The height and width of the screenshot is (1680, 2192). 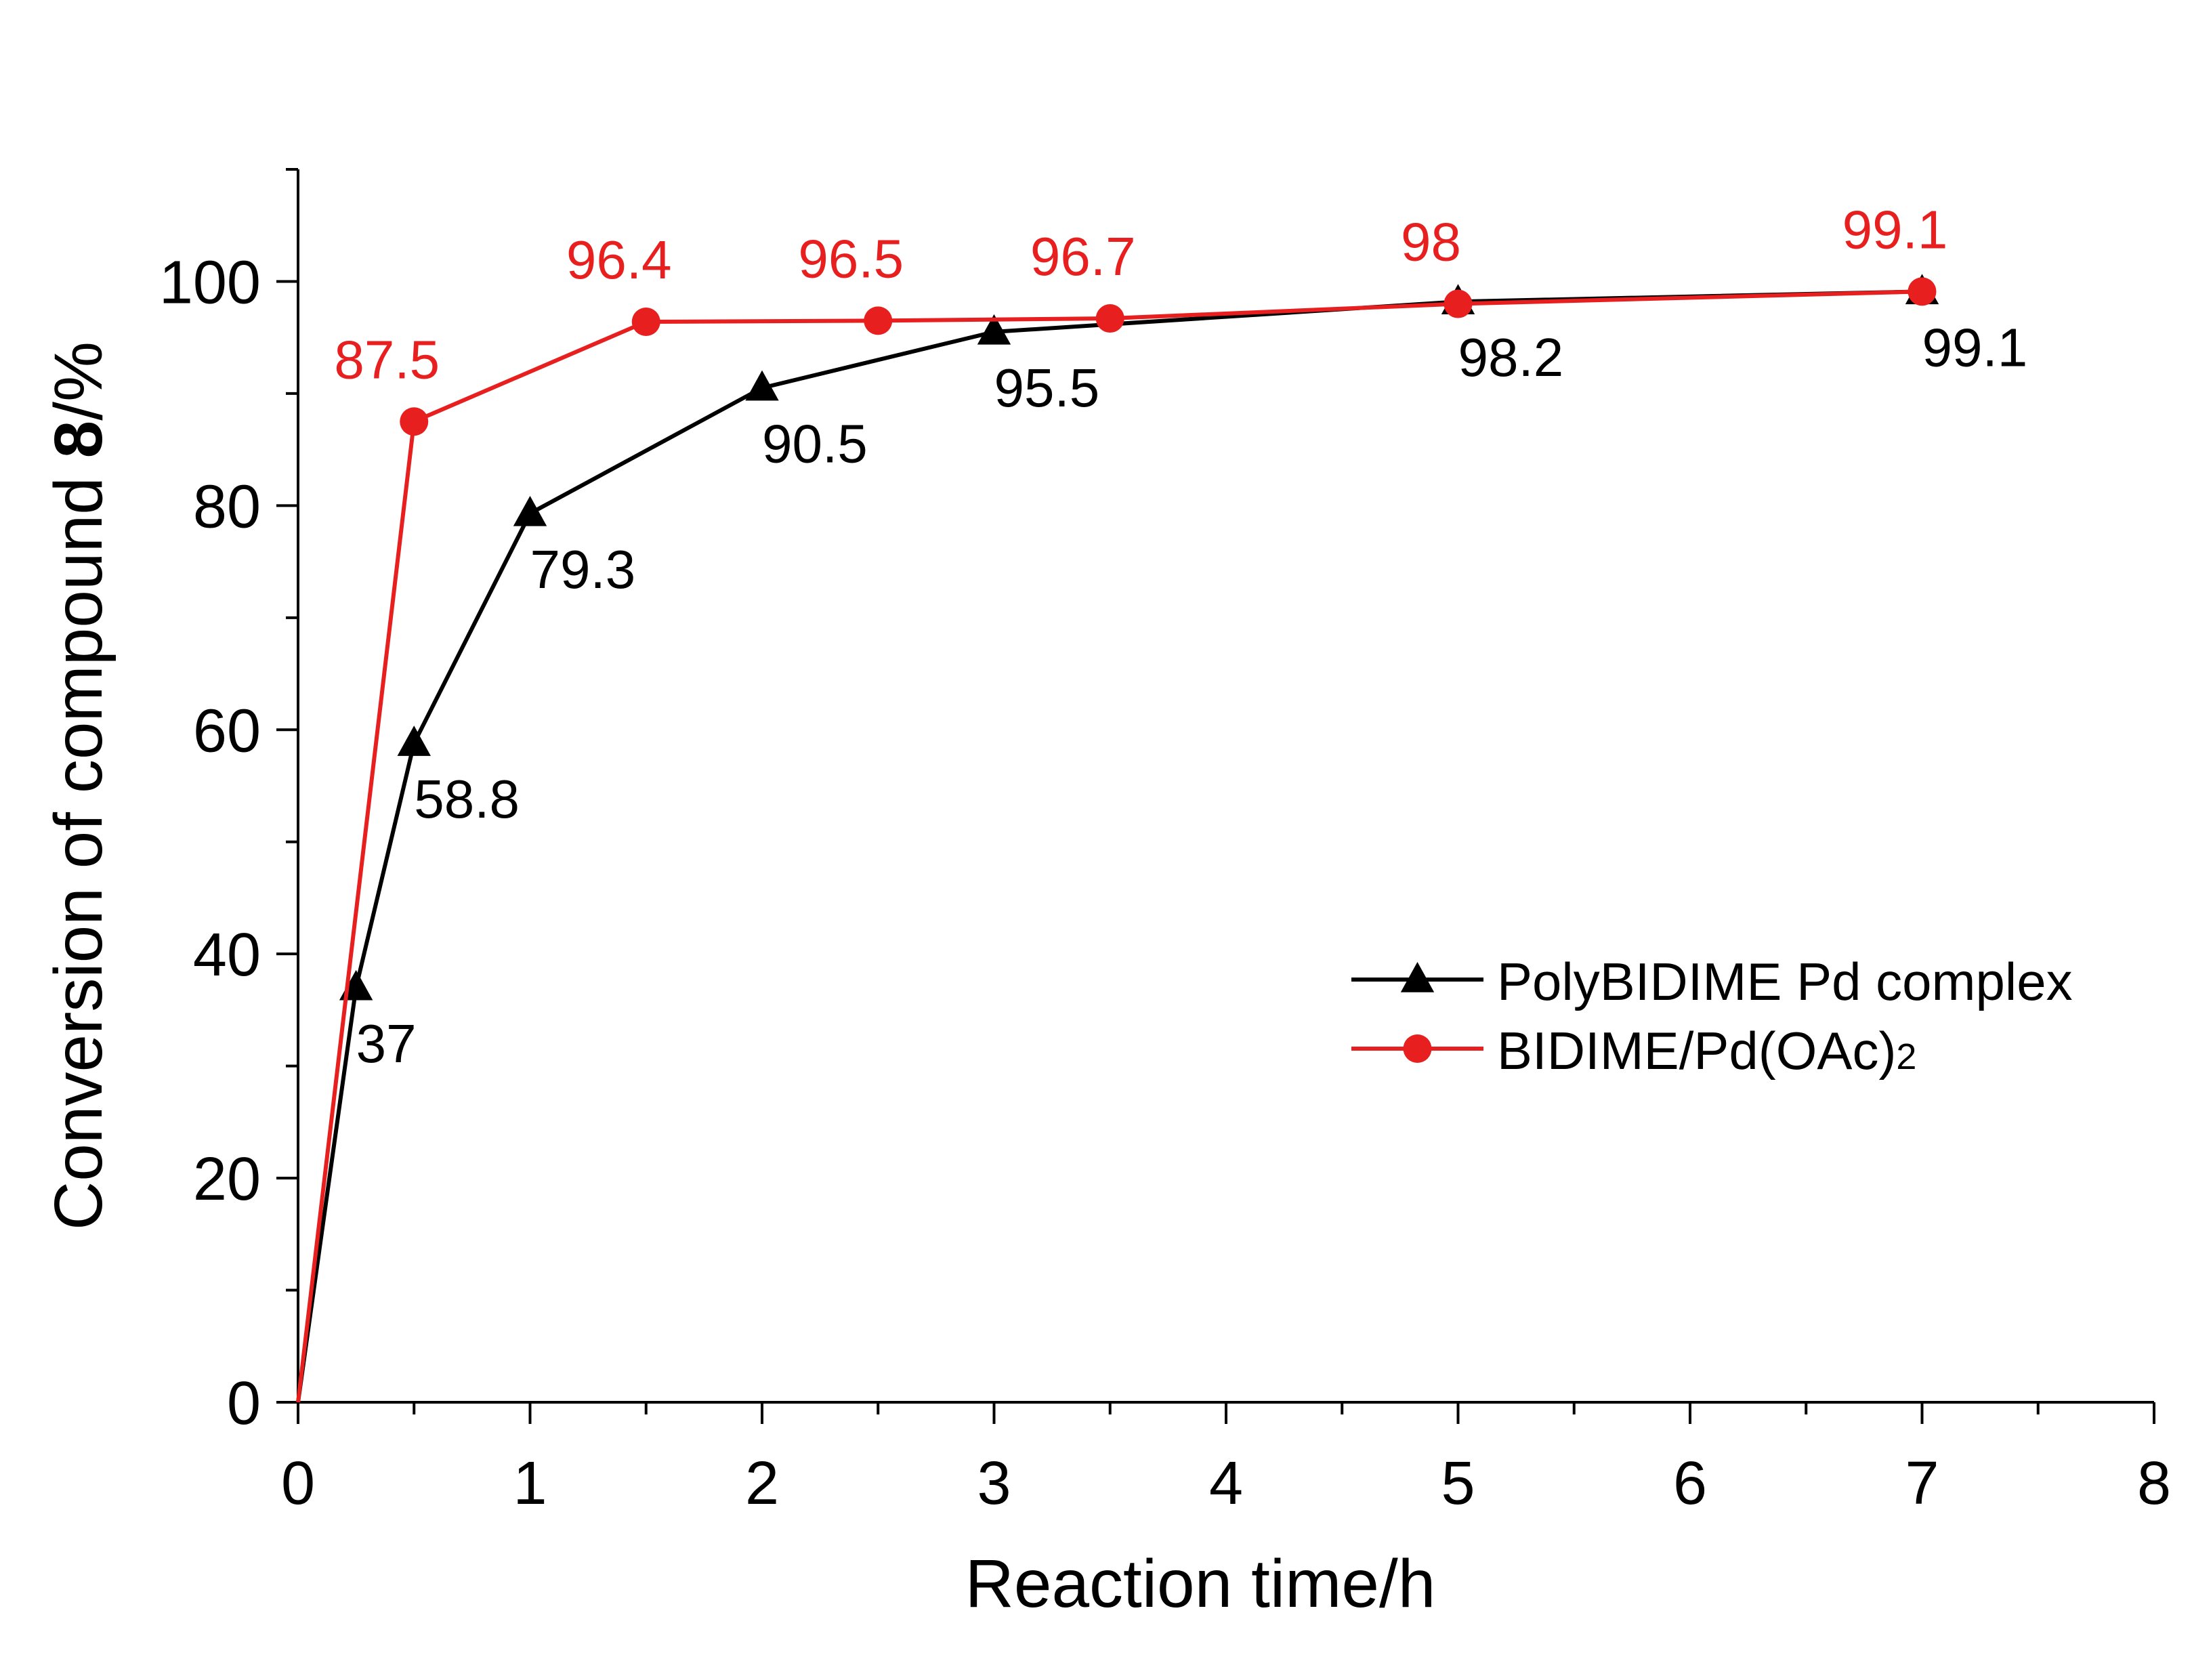 I want to click on data-label: 87.5, so click(x=387, y=359).